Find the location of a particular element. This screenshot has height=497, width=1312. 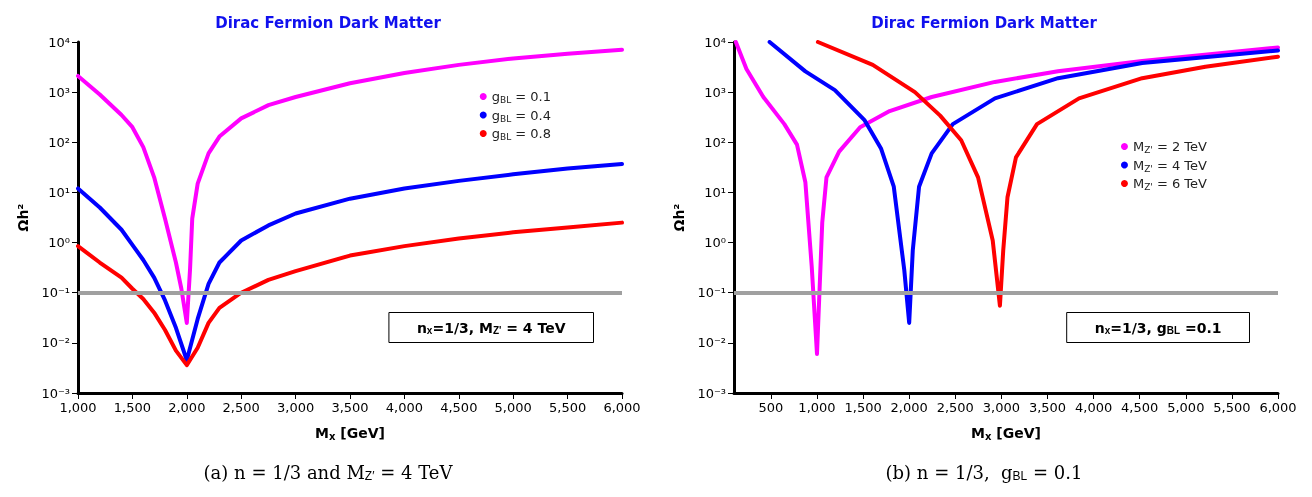

annotation: nx=1/3, gBL =0.1 is located at coordinates (1158, 327).